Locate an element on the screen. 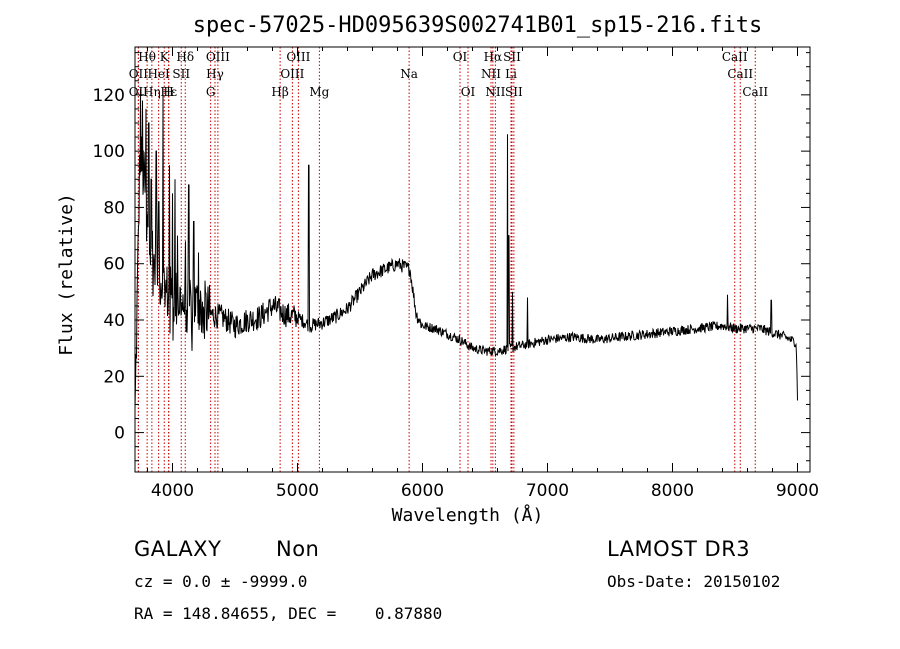 This screenshot has width=900, height=649. observation-date: Obs-Date: 20150102 is located at coordinates (694, 581).